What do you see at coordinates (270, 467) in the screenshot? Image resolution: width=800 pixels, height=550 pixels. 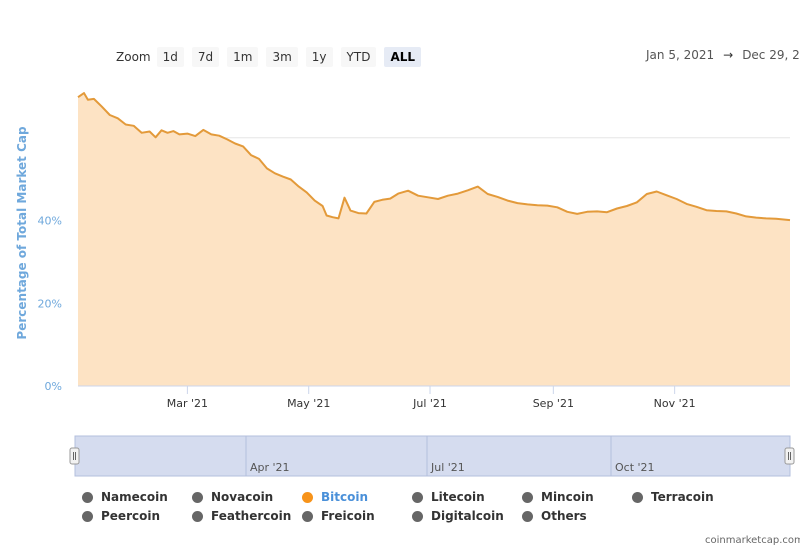 I see `navigator-tick-label: Apr '21` at bounding box center [270, 467].